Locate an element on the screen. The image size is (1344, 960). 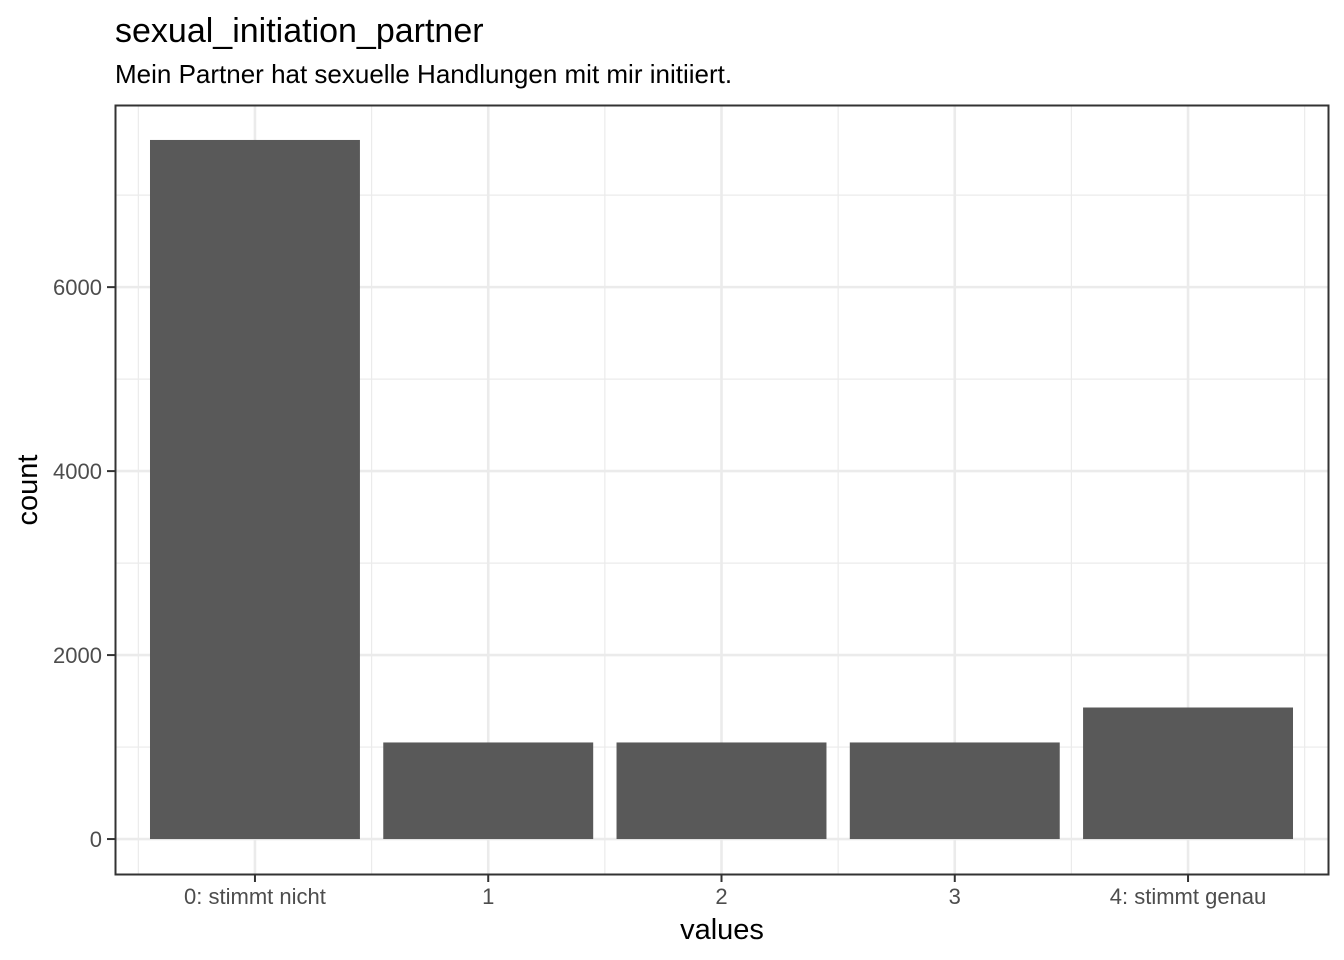
x-tick-label: 4: stimmt genau is located at coordinates (1188, 896).